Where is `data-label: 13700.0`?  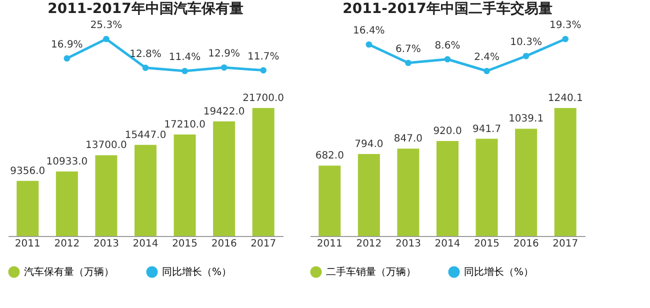 data-label: 13700.0 is located at coordinates (106, 146).